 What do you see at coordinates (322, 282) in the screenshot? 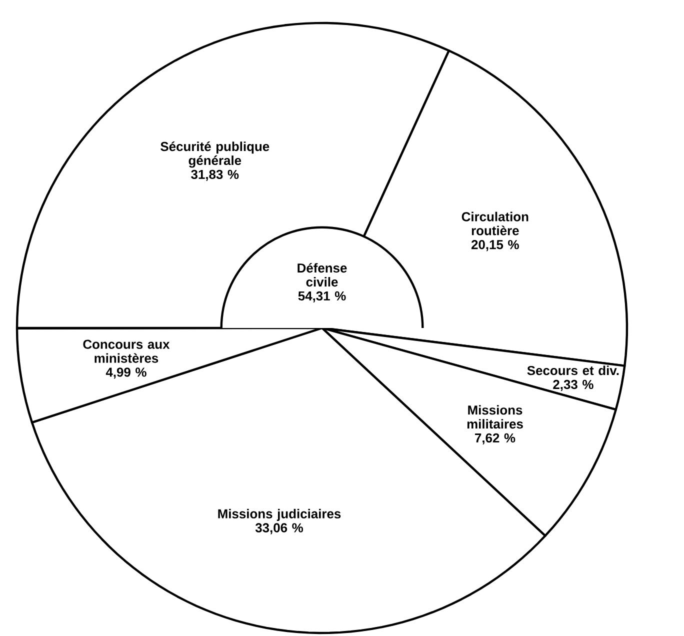
I see `text: Défense civile 54,31 %` at bounding box center [322, 282].